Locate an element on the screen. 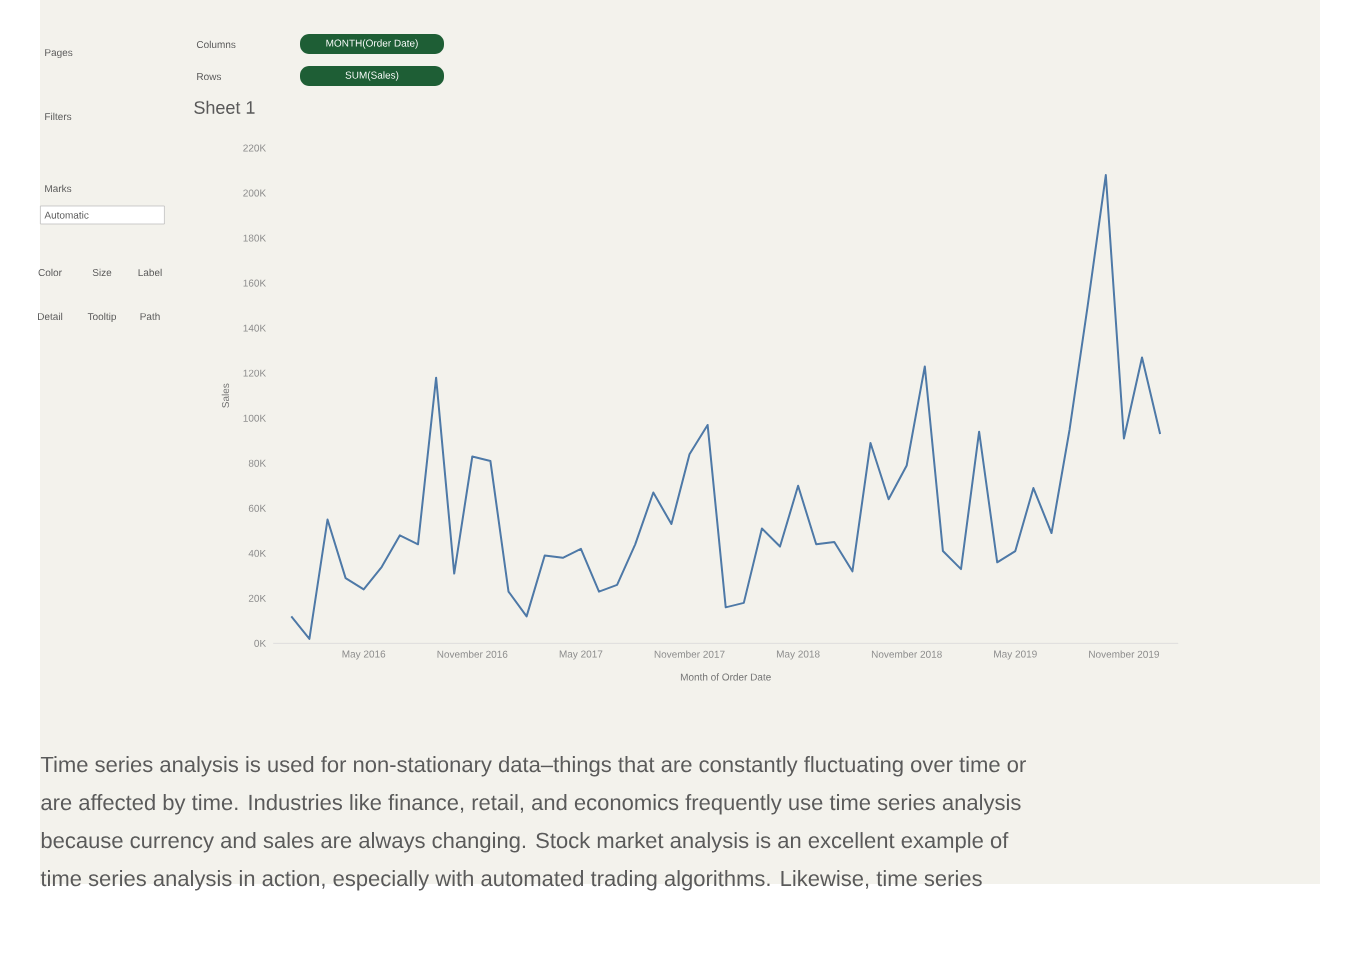 This screenshot has width=1360, height=960. text: time series analysis in action, especially with automated trading algorithms. Likewise, time series is located at coordinates (511, 880).